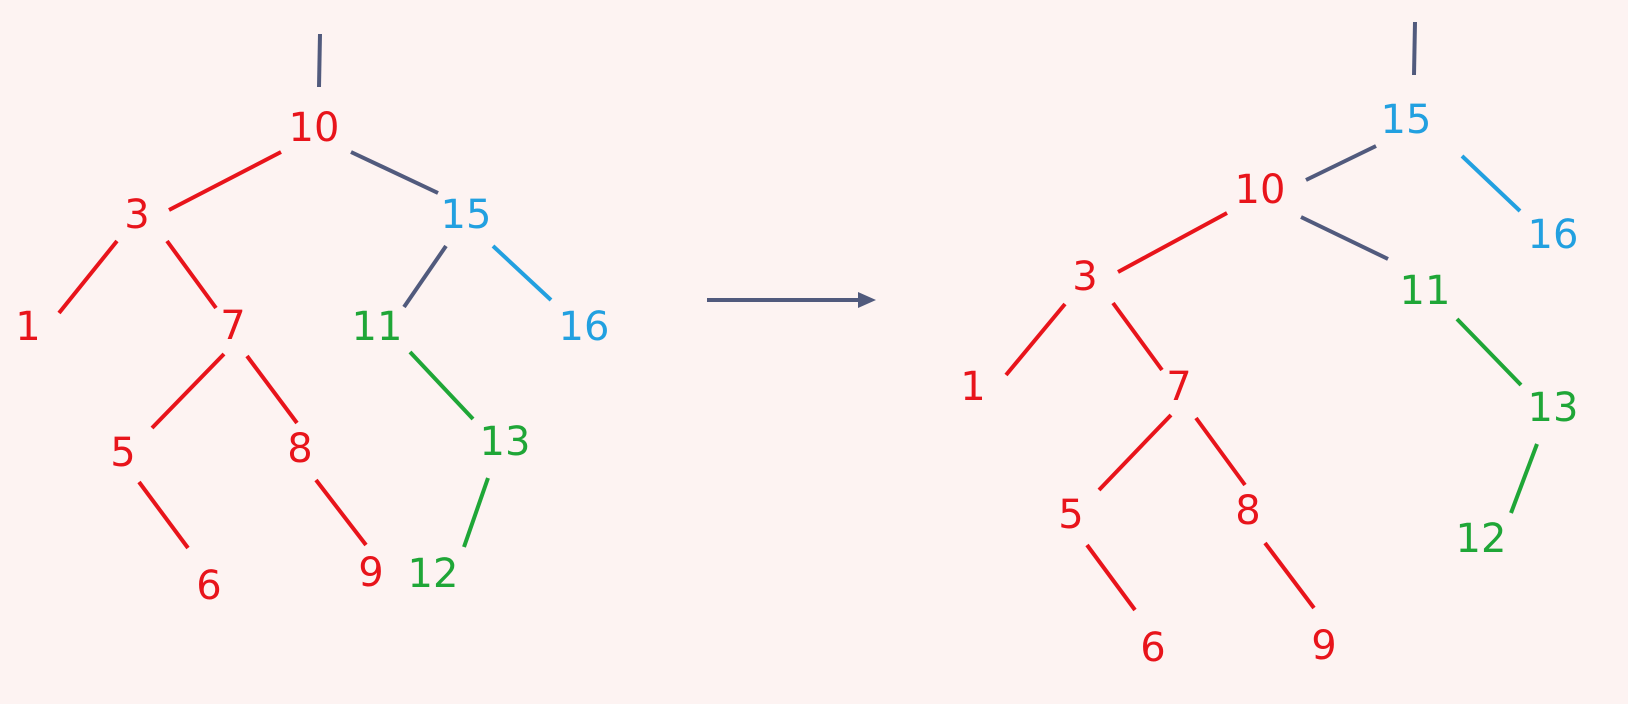  Describe the element at coordinates (466, 215) in the screenshot. I see `node-before-15: 15` at that location.